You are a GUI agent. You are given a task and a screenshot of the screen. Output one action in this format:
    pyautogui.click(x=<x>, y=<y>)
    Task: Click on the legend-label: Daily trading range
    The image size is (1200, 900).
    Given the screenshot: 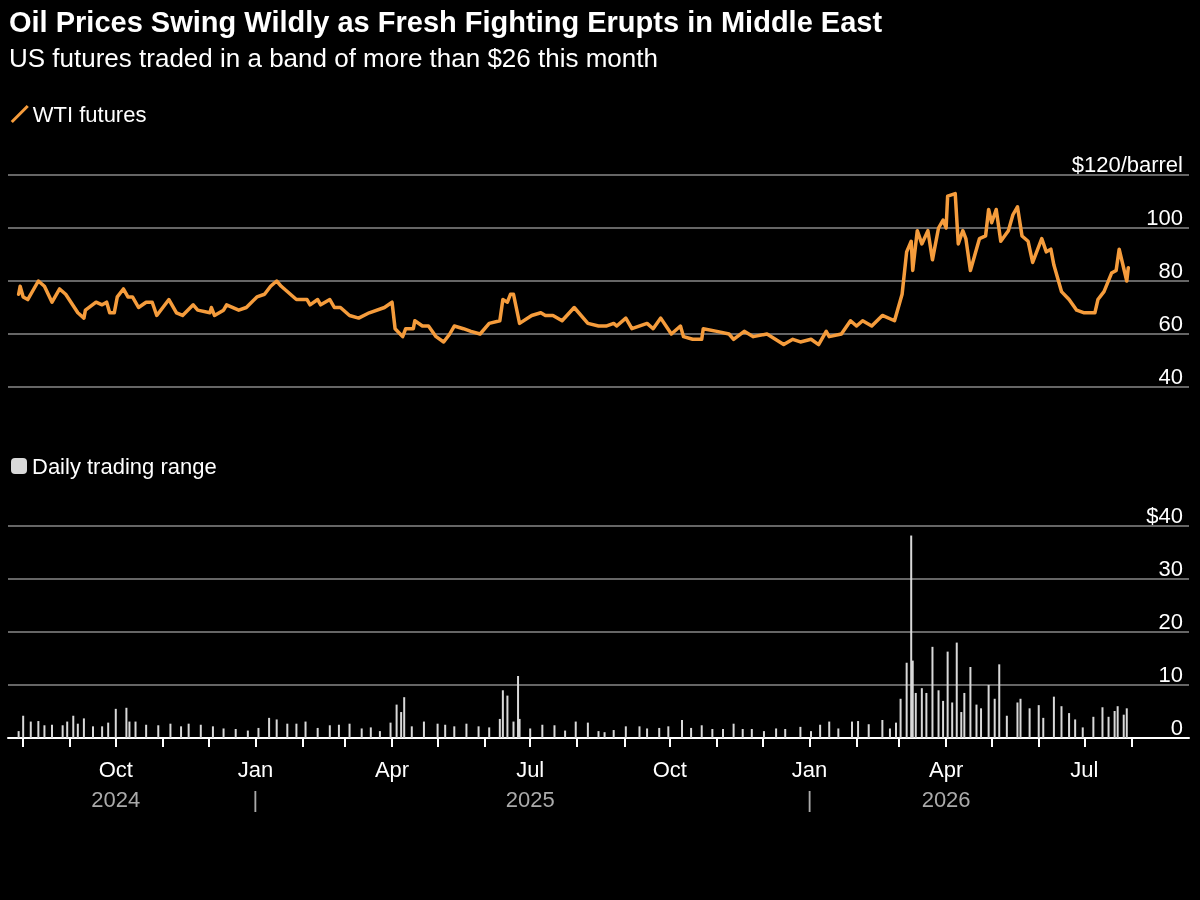 What is the action you would take?
    pyautogui.click(x=124, y=466)
    